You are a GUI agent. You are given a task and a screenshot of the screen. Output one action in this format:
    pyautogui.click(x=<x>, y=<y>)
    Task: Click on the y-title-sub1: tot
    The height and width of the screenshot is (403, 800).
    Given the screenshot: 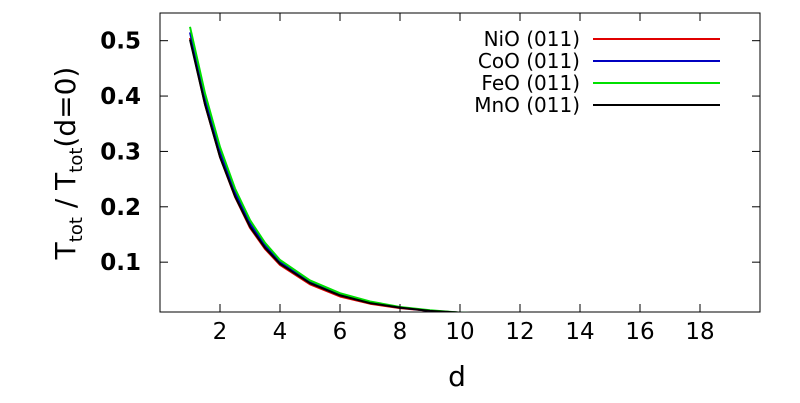 What is the action you would take?
    pyautogui.click(x=76, y=229)
    